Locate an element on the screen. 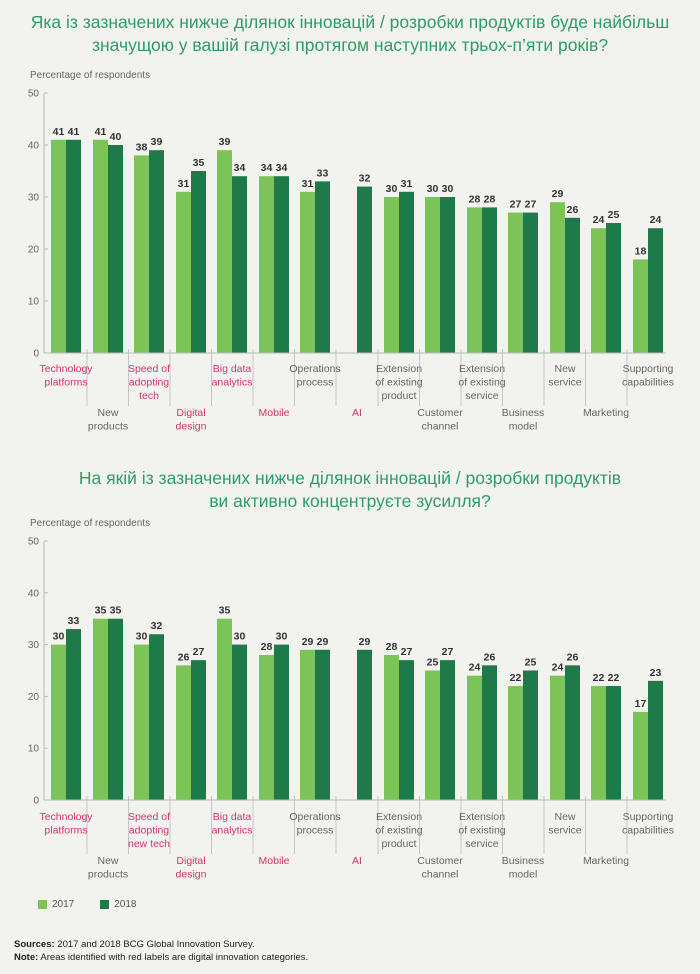  chart2-category-label-line: analytics is located at coordinates (232, 831).